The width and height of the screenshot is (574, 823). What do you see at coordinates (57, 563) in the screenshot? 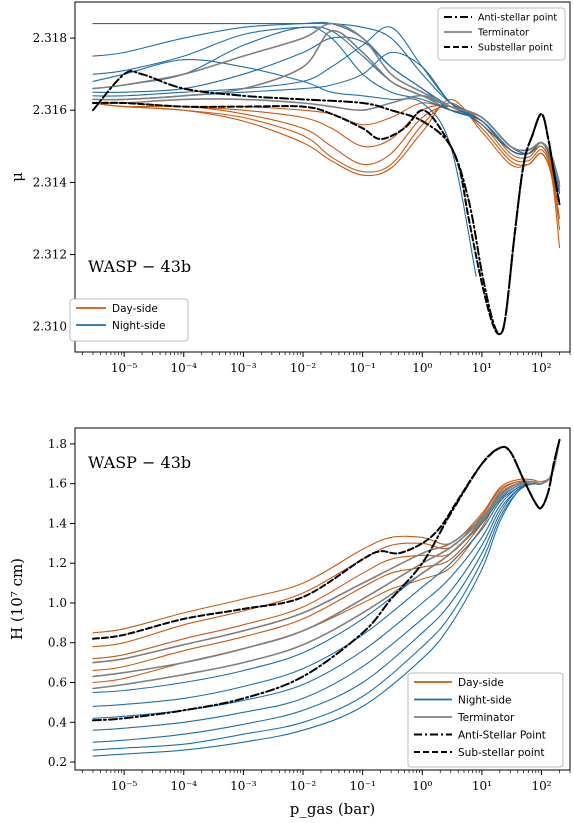
I see `y-tick-label: 1.2` at bounding box center [57, 563].